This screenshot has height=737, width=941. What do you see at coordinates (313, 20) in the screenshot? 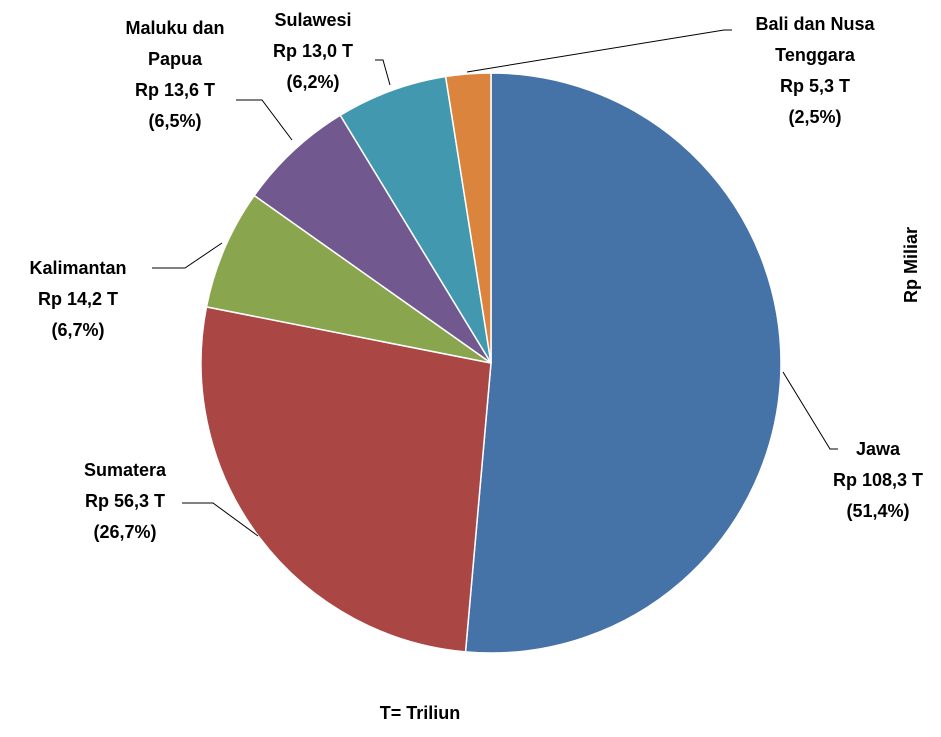
I see `slice-name: Sulawesi` at bounding box center [313, 20].